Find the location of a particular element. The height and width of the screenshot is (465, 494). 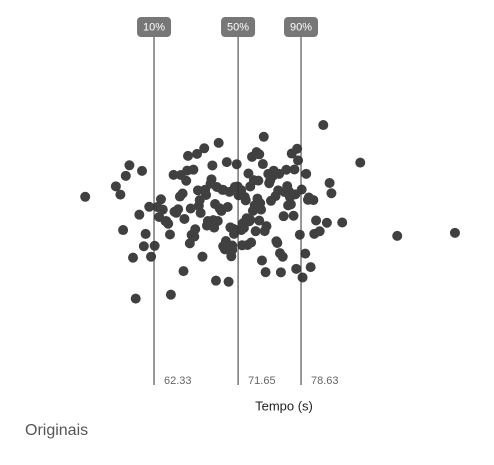

percentile-label: 50% is located at coordinates (238, 27).